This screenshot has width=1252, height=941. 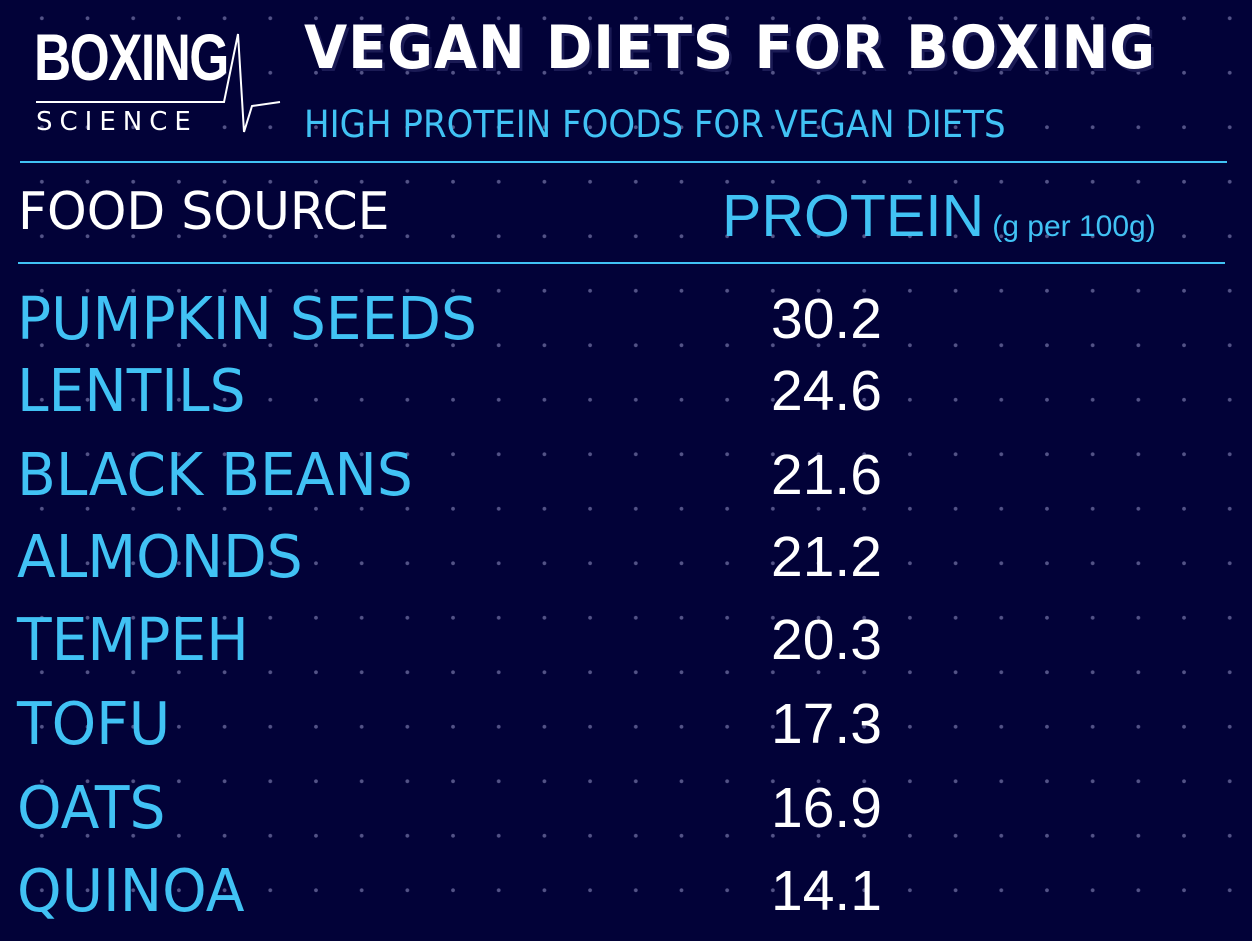 I want to click on table-row: QUINOA 14.1, so click(x=626, y=901).